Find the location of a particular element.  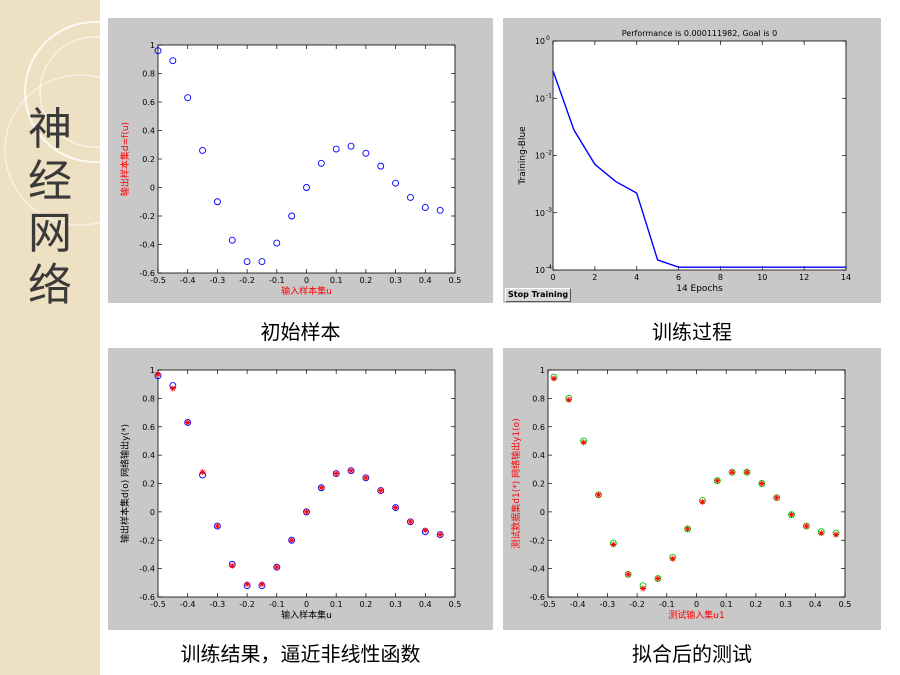

y-tick-label: 0 is located at coordinates (152, 512).